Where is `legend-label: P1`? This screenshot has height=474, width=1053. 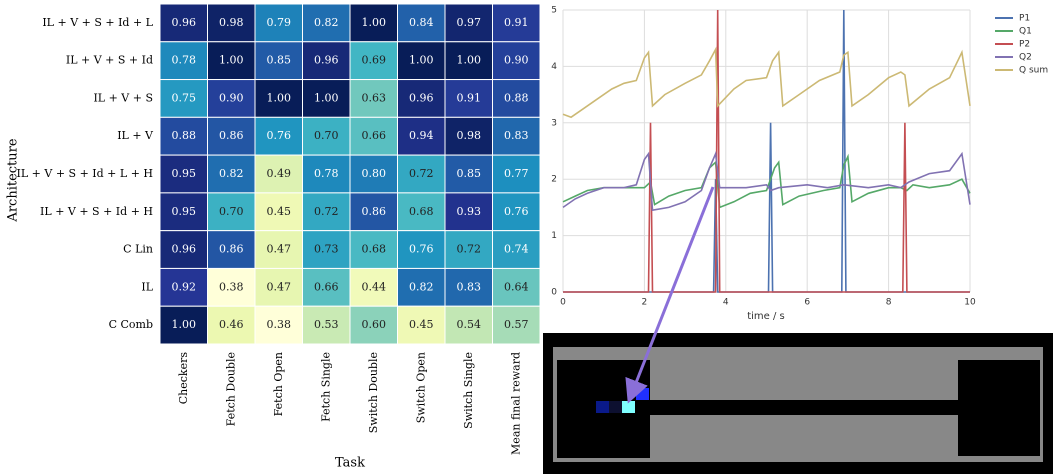 legend-label: P1 is located at coordinates (1024, 19).